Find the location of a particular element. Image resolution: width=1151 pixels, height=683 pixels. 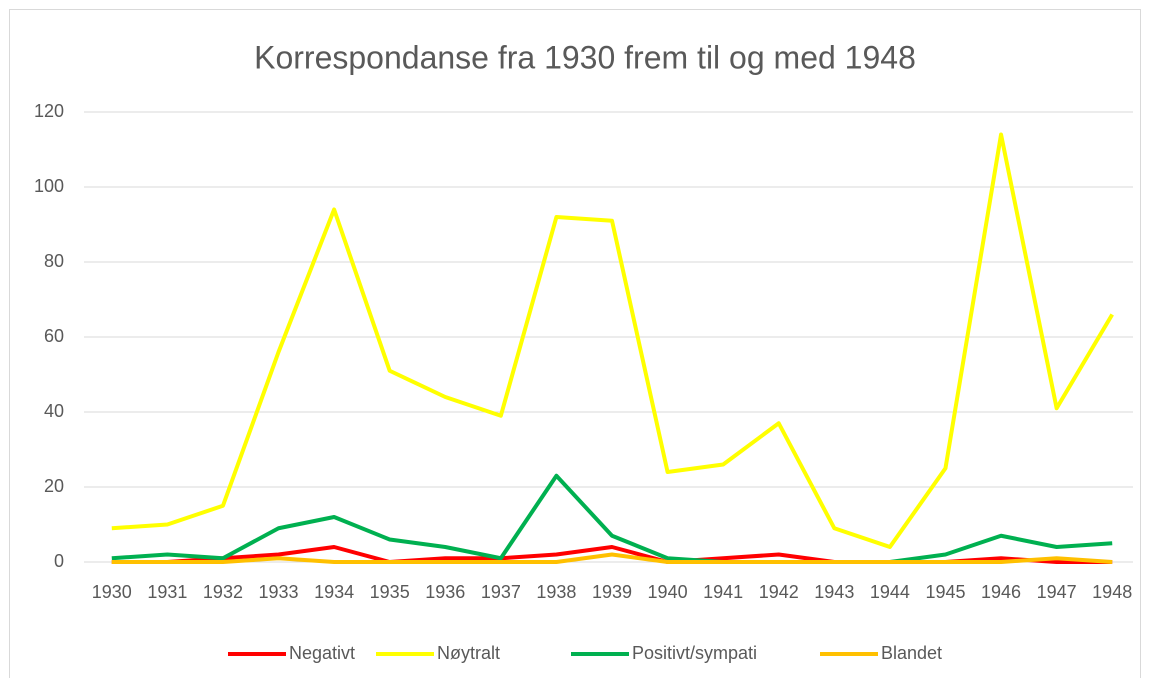

legend-label: Positivt/sympati is located at coordinates (694, 653).